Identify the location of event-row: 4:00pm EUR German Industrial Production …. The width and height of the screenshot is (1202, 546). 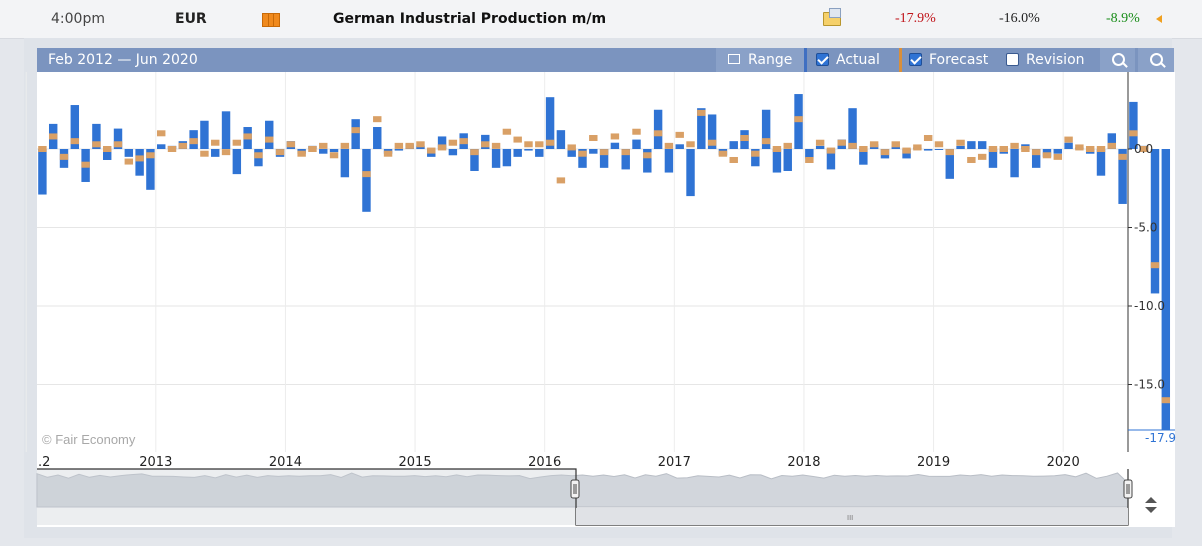
(601, 19).